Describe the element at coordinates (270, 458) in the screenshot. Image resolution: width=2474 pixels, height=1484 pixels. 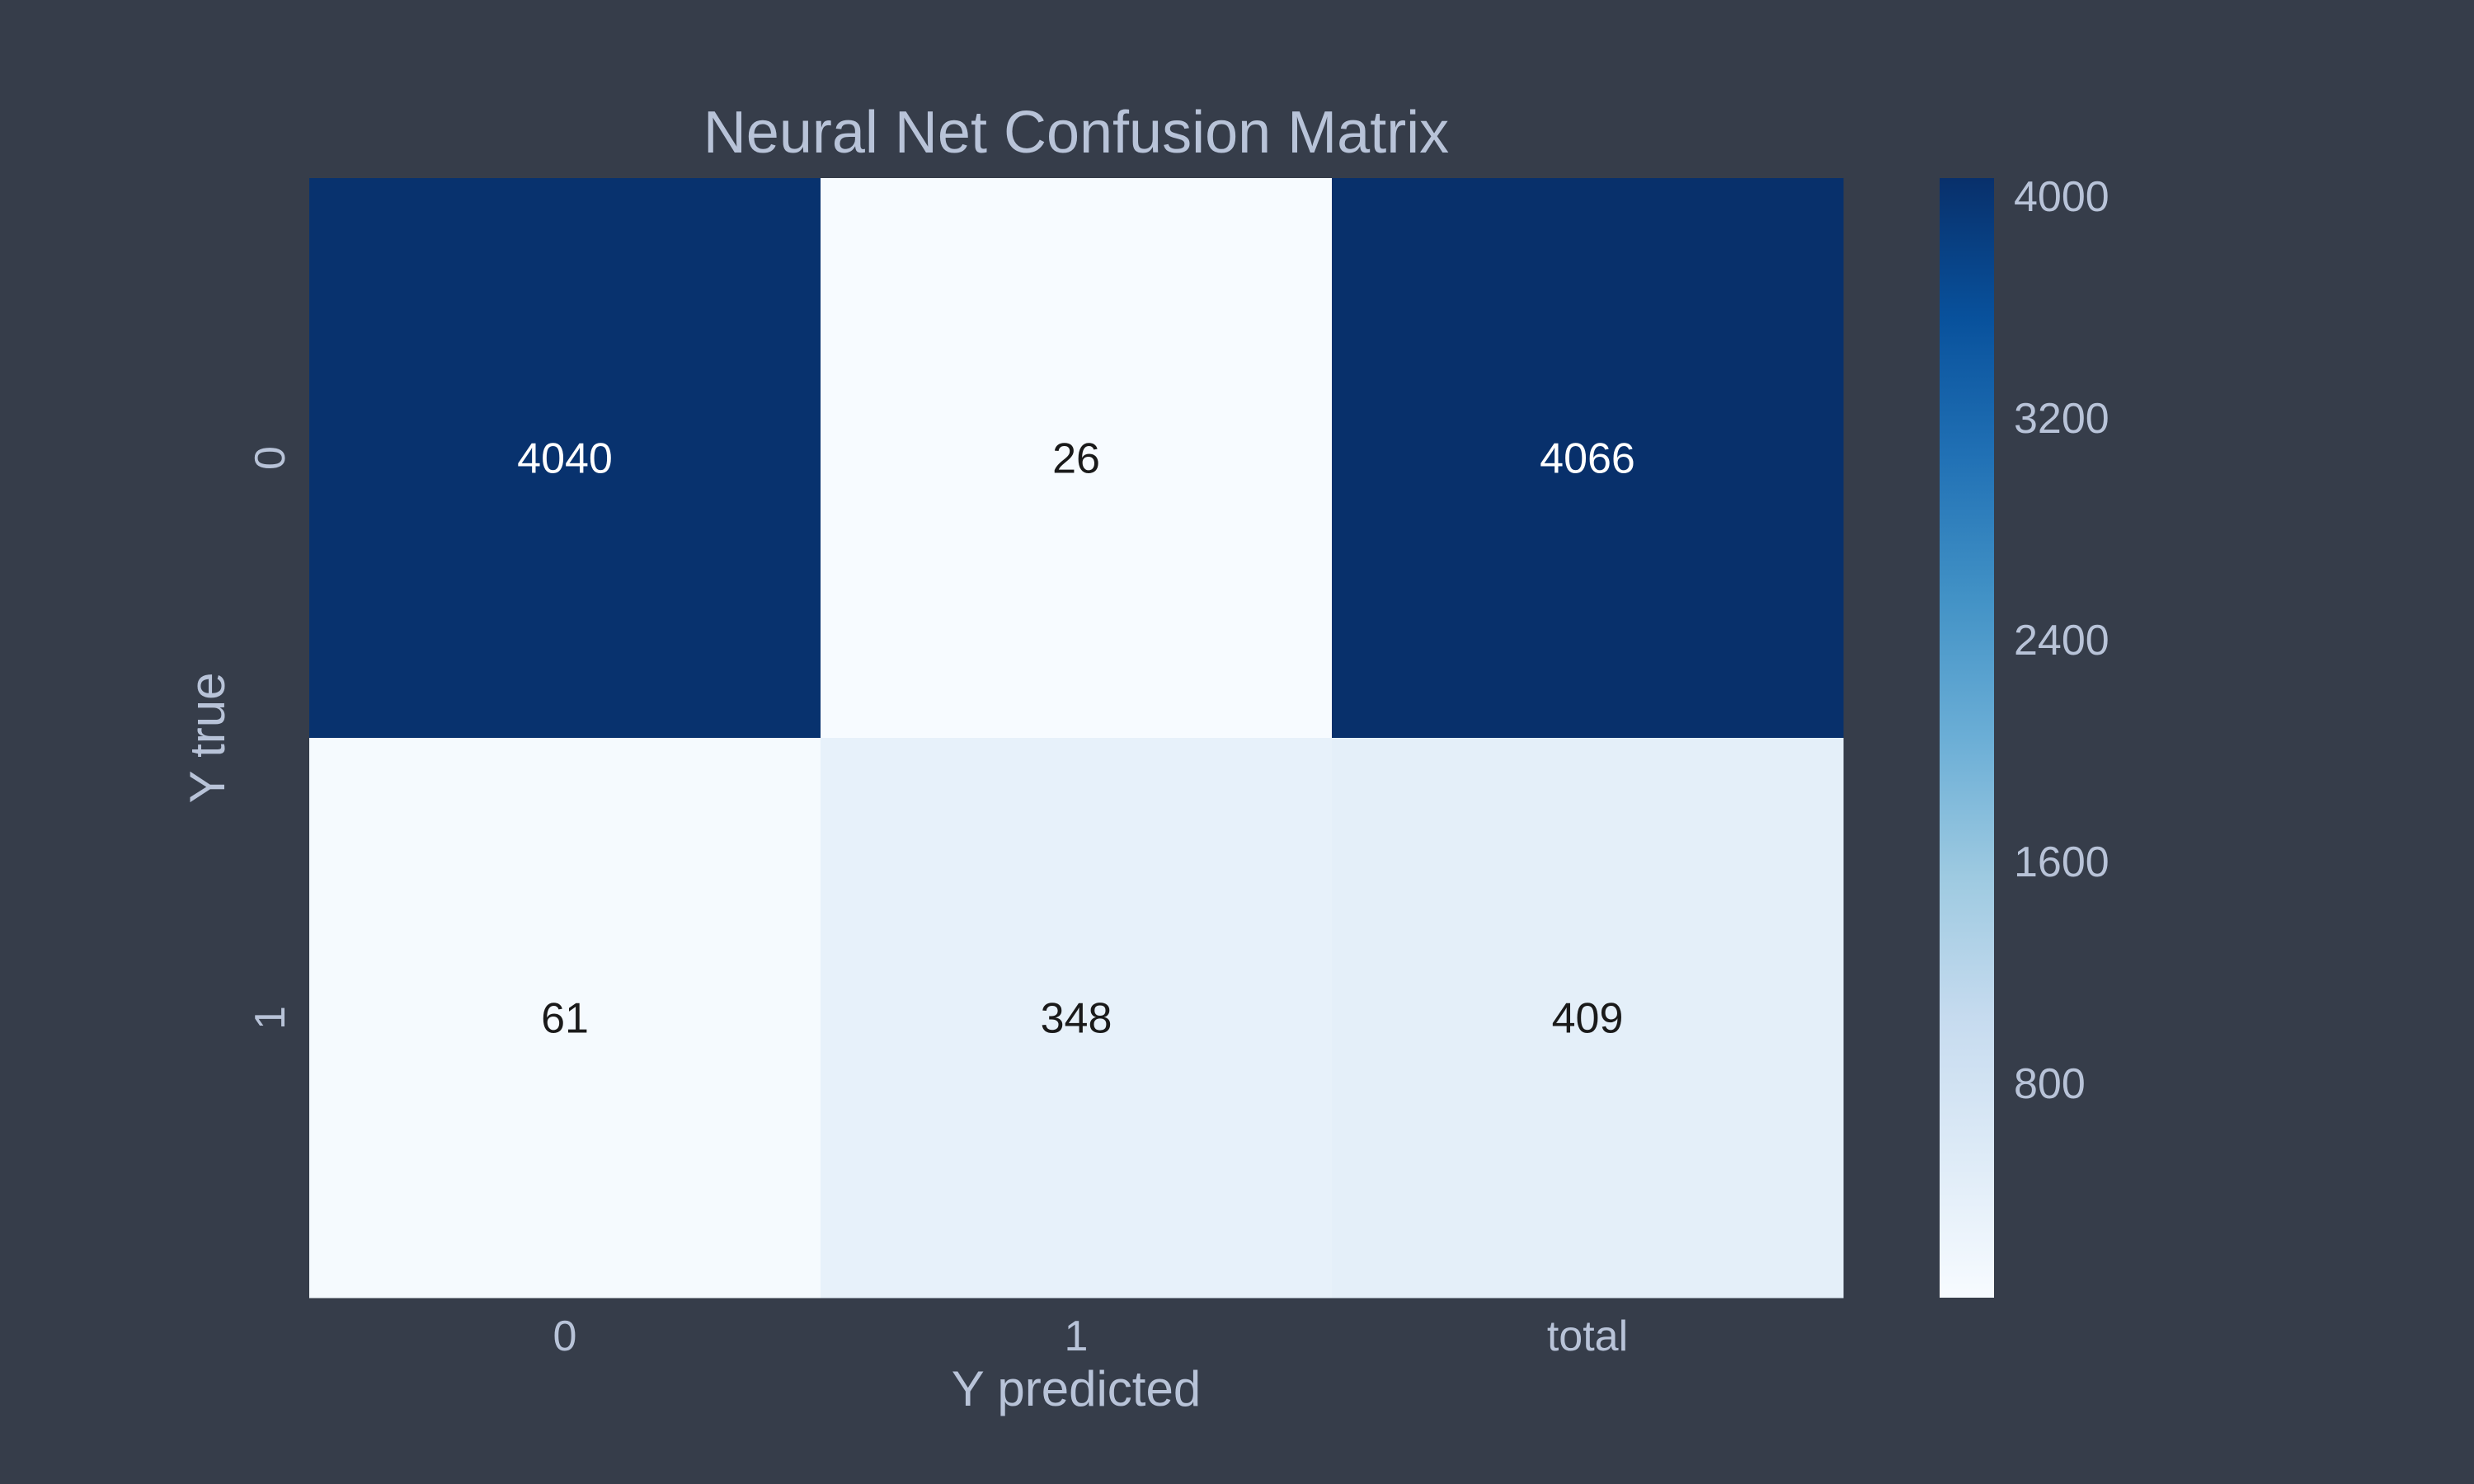
I see `y-tick-label: 0` at that location.